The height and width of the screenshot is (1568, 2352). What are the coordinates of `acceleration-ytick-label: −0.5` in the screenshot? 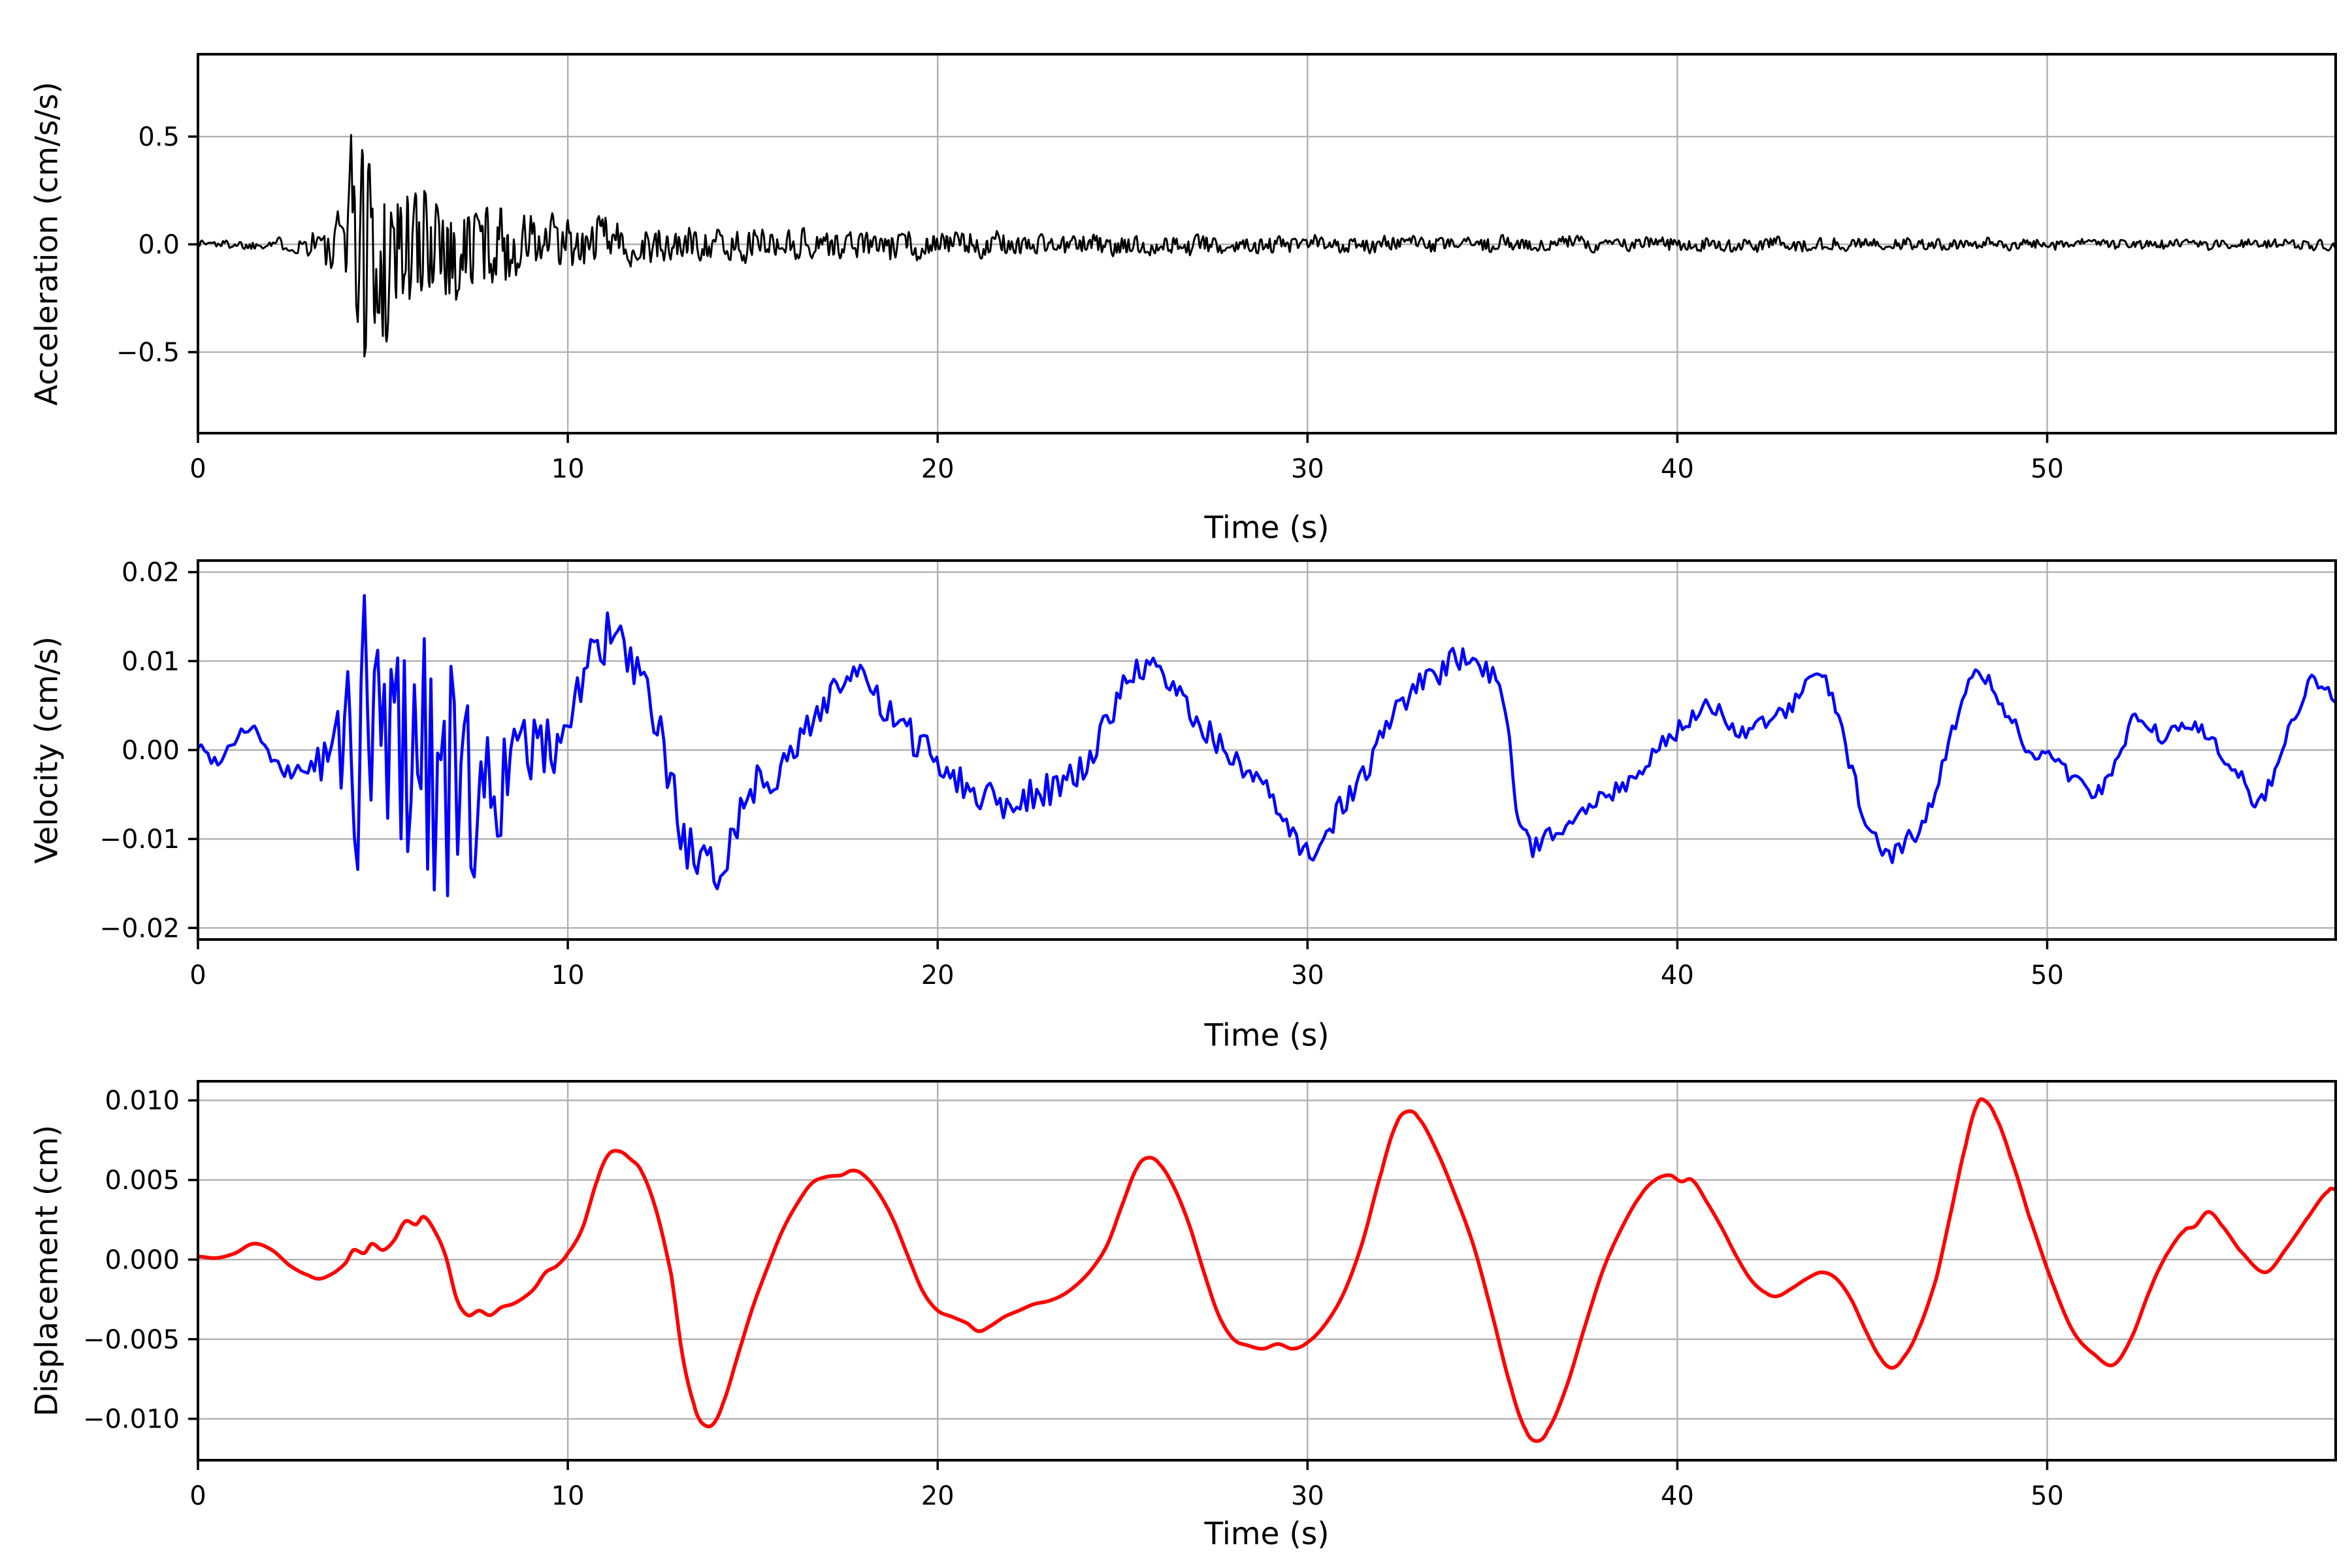 It's located at (148, 353).